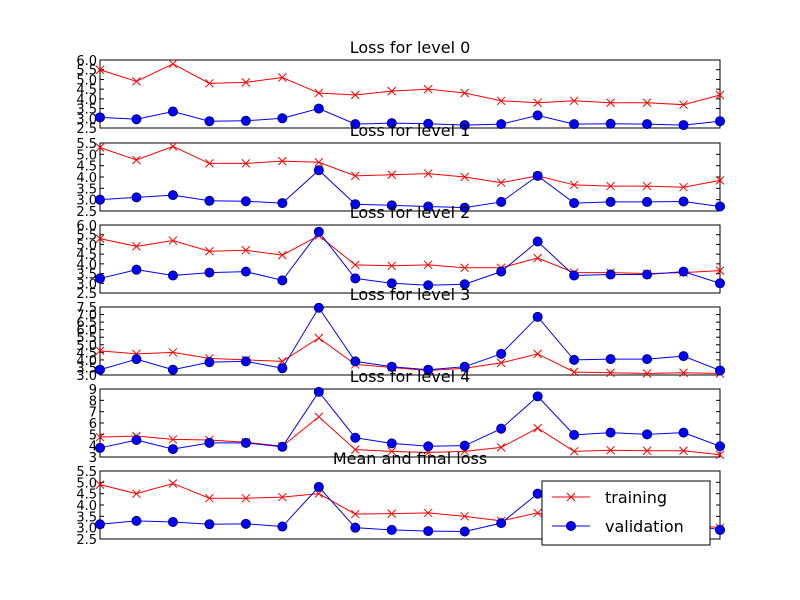 This screenshot has height=600, width=800. I want to click on legend-box, so click(626, 513).